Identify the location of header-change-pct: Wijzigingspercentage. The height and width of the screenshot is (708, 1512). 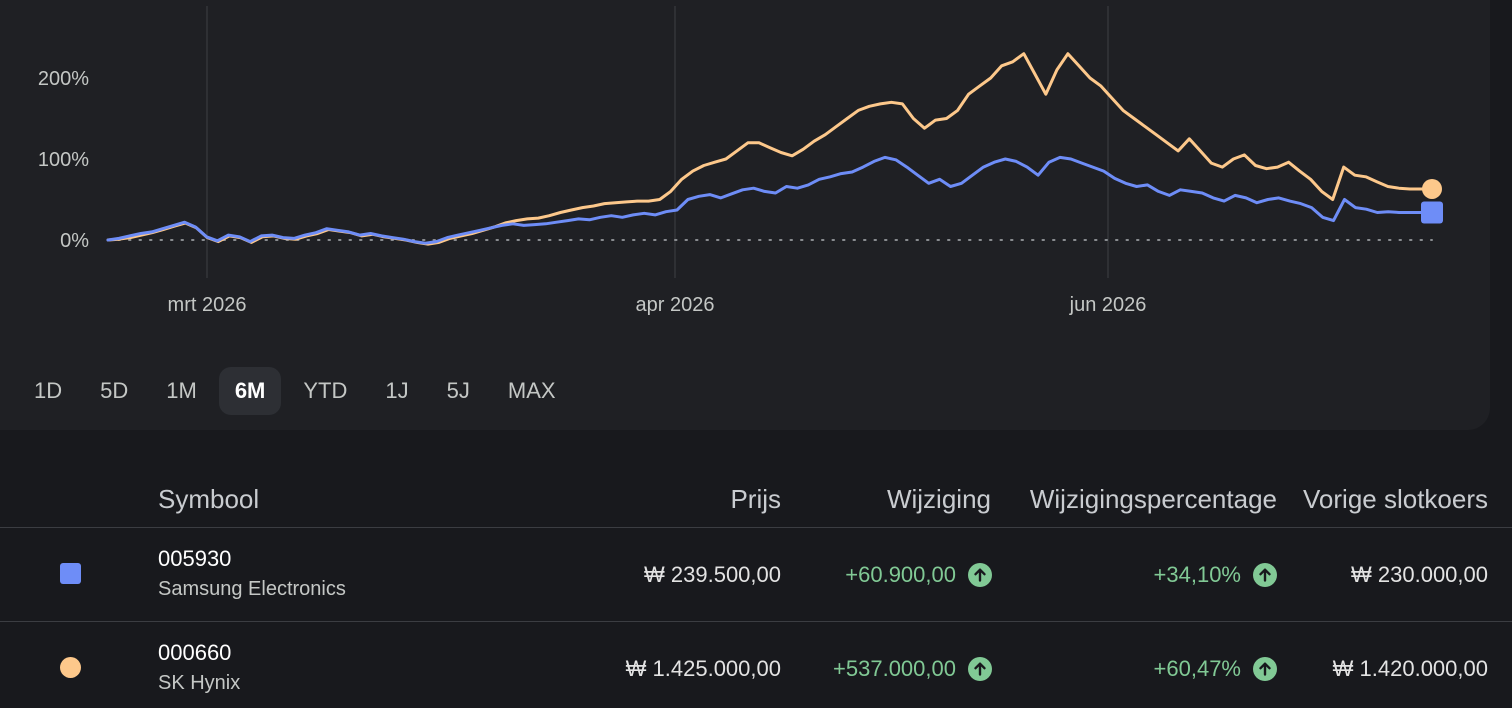
(1153, 499).